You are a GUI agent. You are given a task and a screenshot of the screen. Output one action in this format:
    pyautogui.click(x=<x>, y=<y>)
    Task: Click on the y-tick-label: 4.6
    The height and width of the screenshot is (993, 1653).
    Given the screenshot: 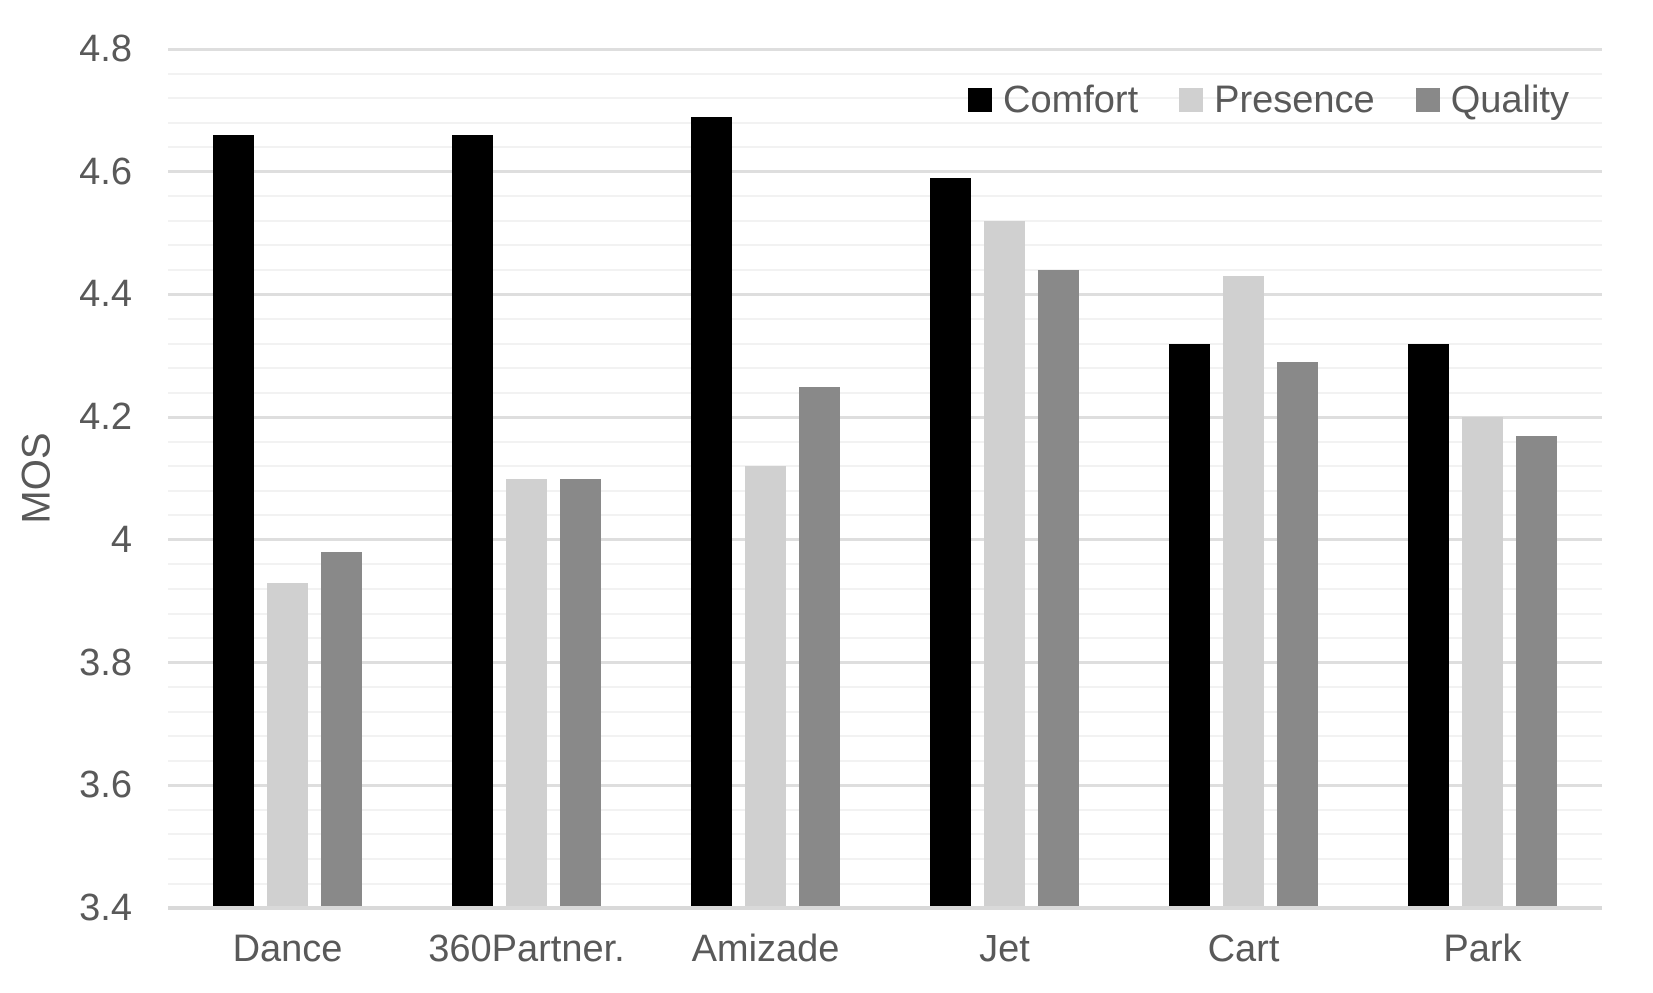 What is the action you would take?
    pyautogui.click(x=105, y=171)
    